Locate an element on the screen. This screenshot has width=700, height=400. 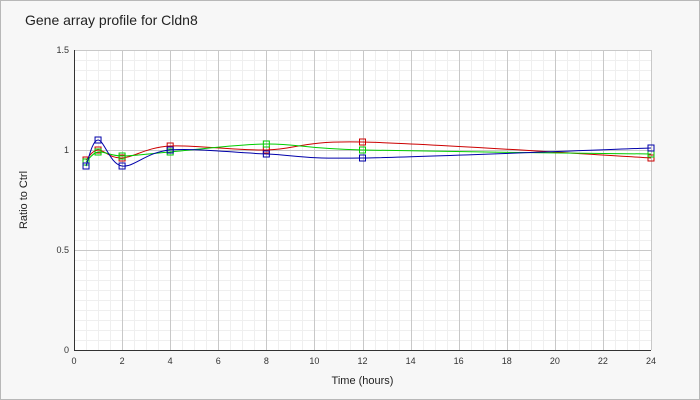
x-tick-label: 16 is located at coordinates (459, 361).